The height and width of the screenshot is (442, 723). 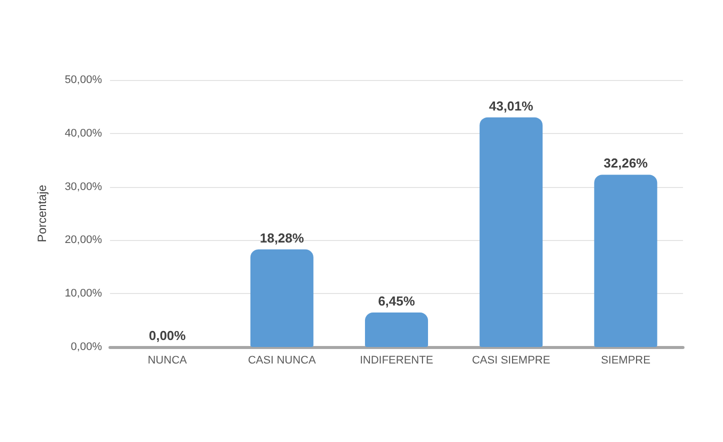 I want to click on x-tick-label: CASI NUNCA, so click(x=282, y=360).